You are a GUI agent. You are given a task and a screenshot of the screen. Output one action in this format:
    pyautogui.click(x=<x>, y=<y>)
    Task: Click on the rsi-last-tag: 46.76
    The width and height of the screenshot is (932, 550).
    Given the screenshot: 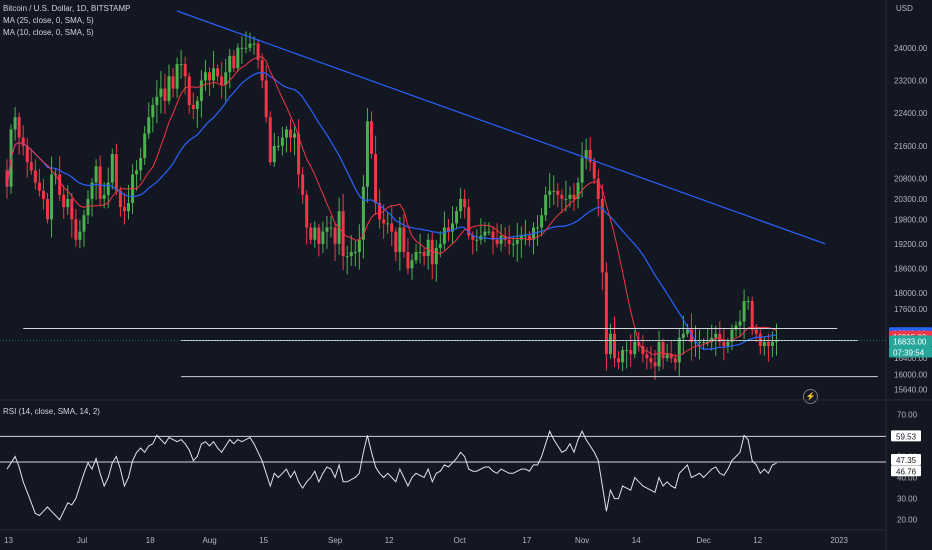 What is the action you would take?
    pyautogui.click(x=906, y=471)
    